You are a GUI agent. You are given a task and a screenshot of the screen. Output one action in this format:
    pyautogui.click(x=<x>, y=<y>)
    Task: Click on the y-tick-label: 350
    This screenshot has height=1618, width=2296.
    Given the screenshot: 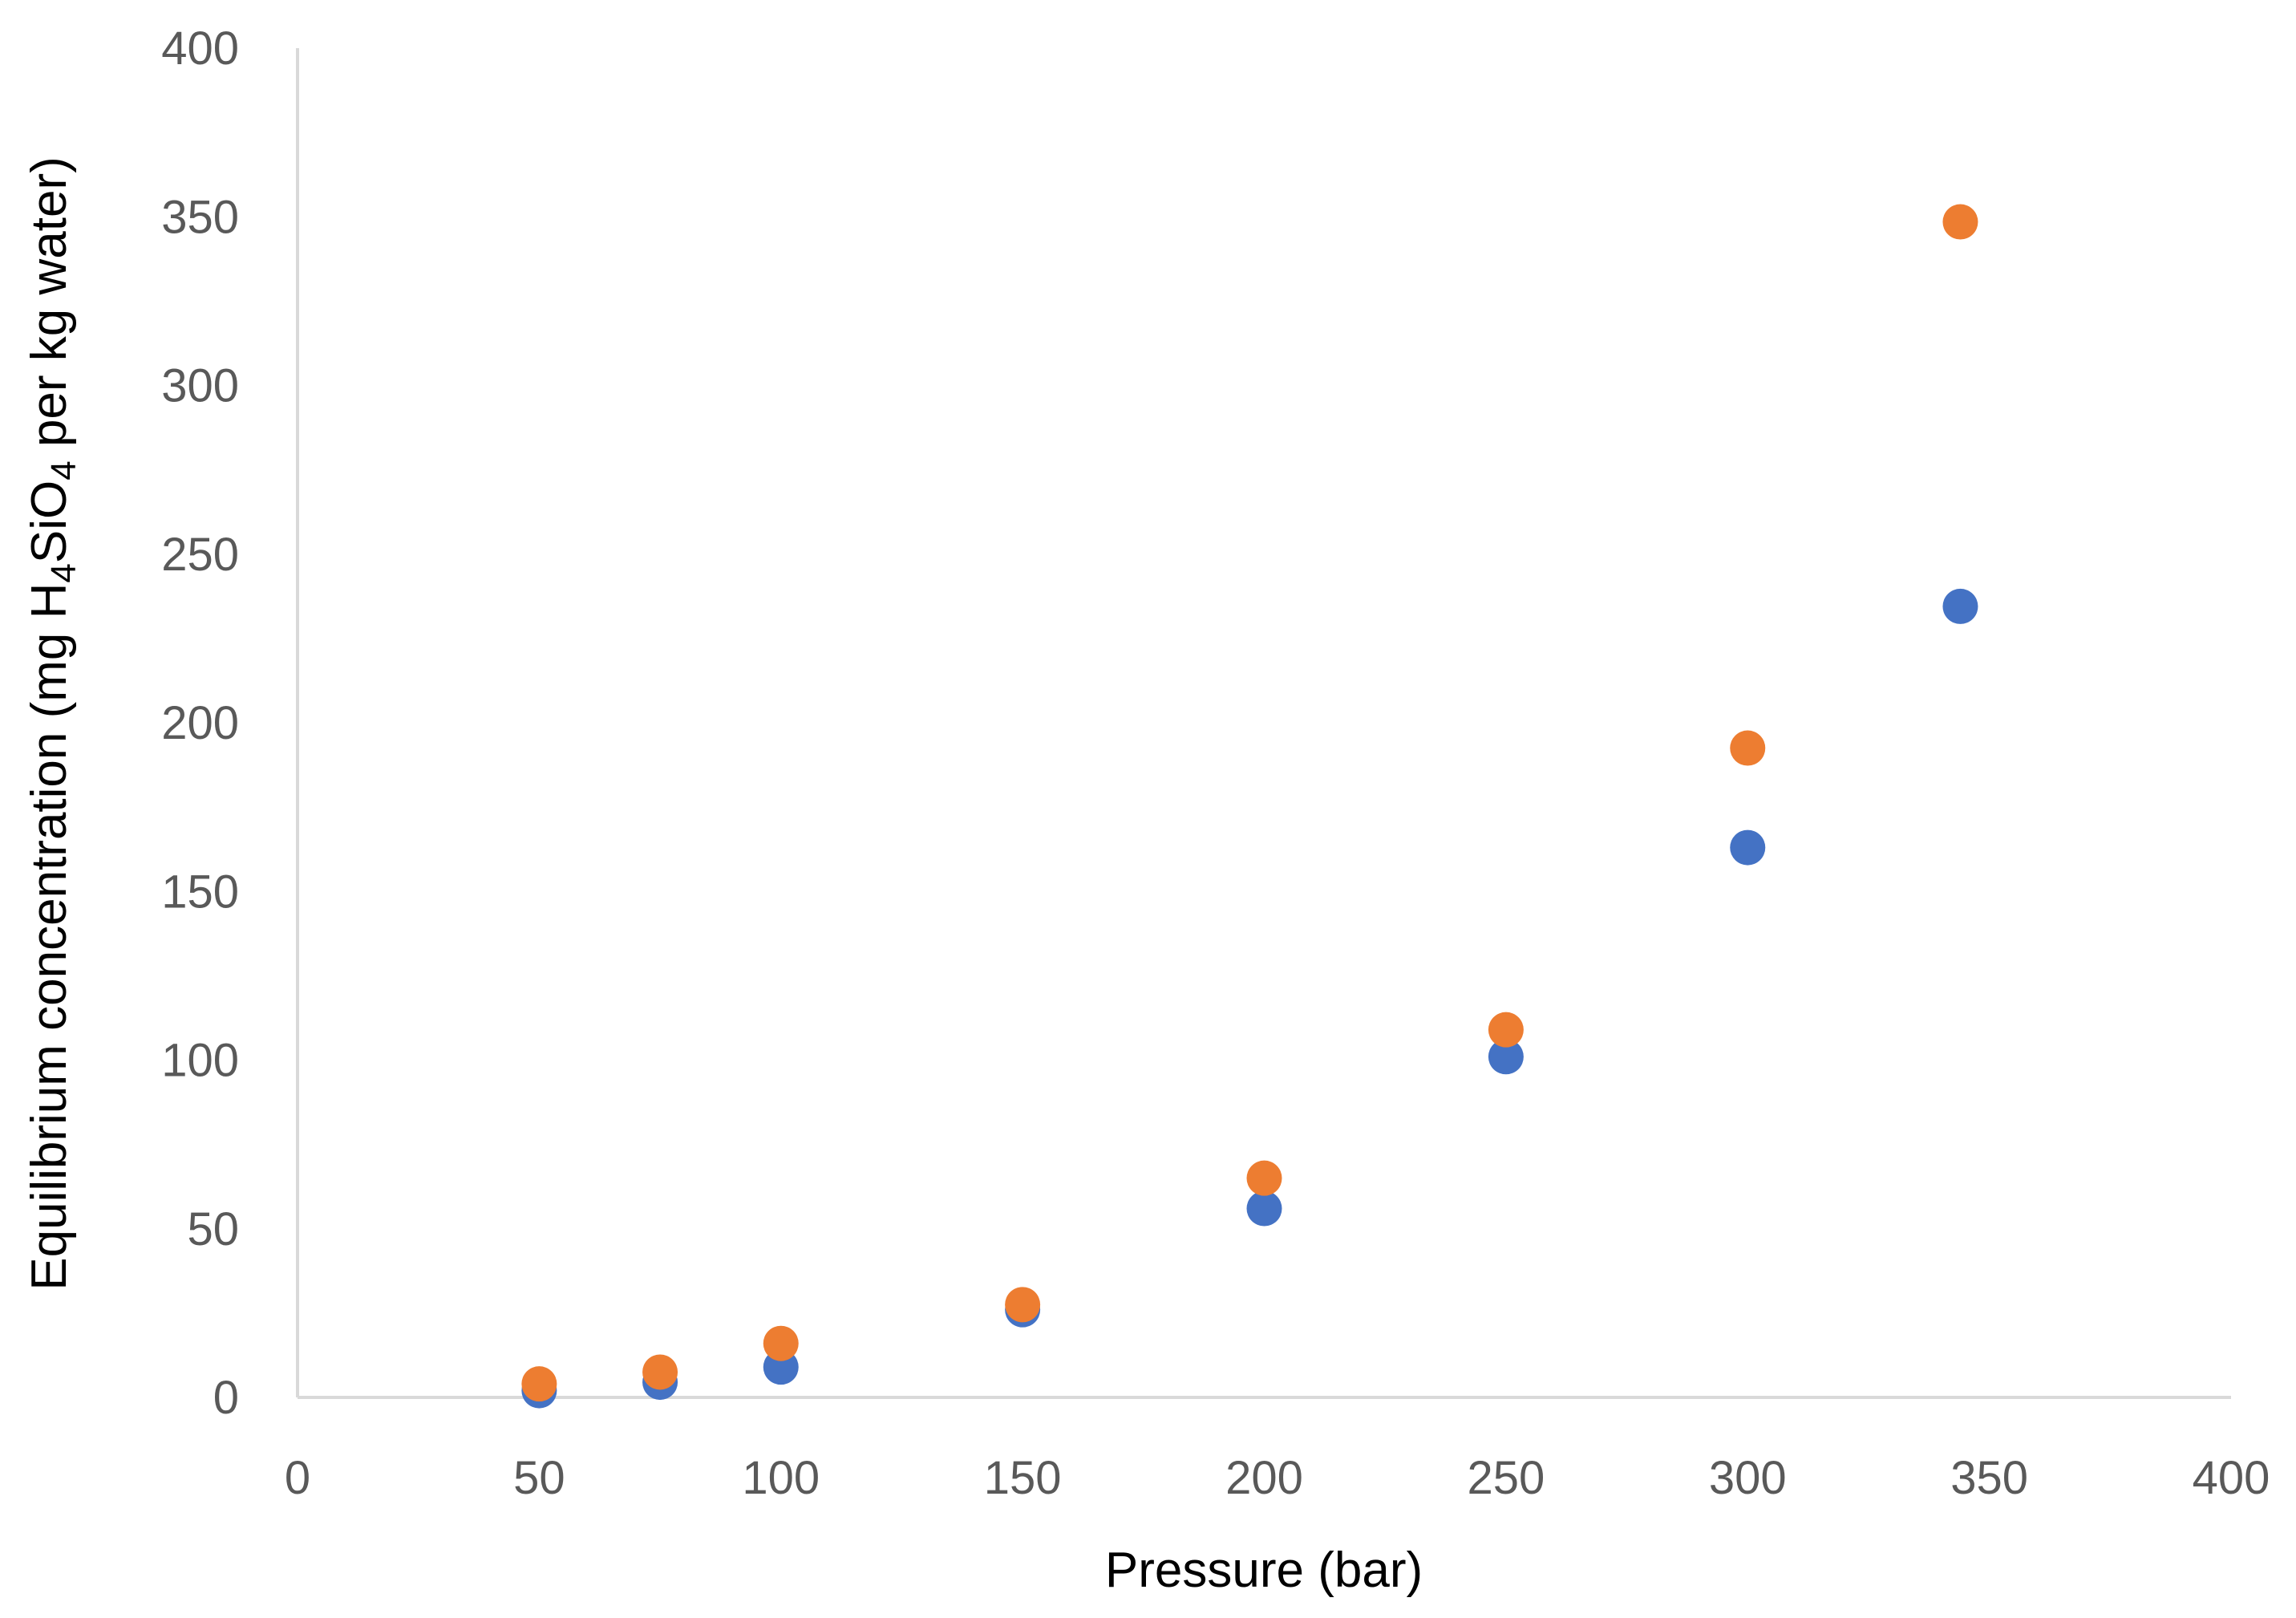 What is the action you would take?
    pyautogui.click(x=200, y=217)
    